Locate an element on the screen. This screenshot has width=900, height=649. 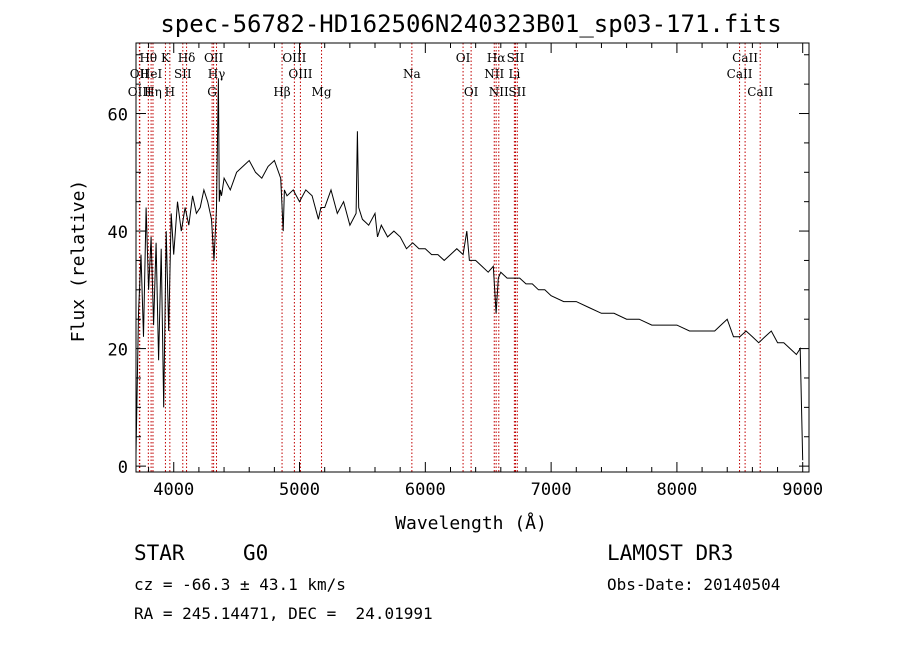
emission-line-label: K is located at coordinates (166, 58).